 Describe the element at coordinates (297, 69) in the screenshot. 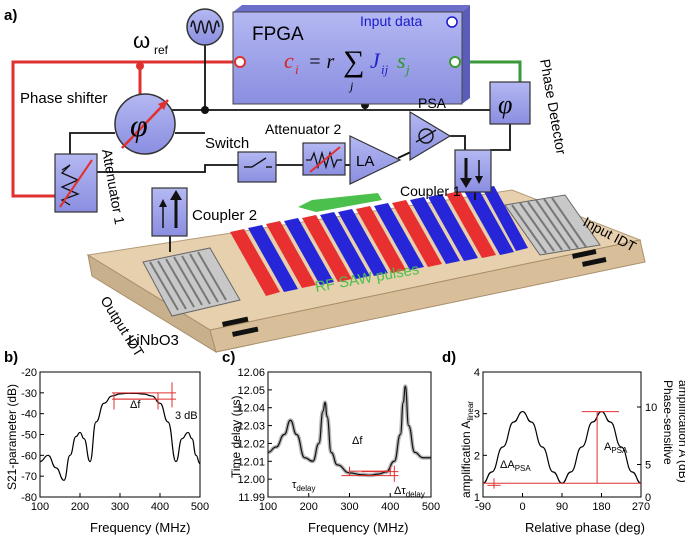

I see `svg-text: i` at that location.